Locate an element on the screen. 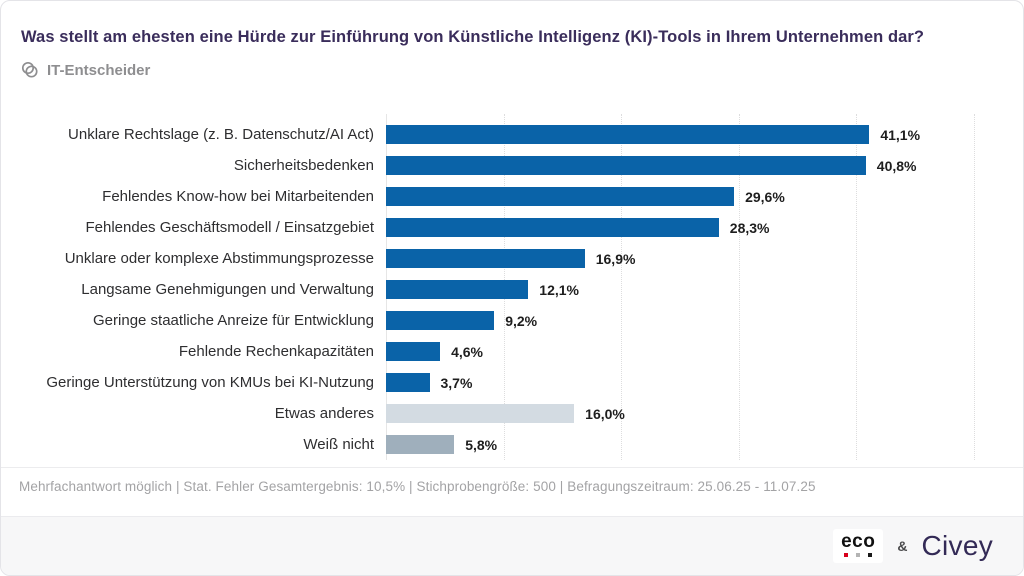  bar-track: 3,7% is located at coordinates (680, 382).